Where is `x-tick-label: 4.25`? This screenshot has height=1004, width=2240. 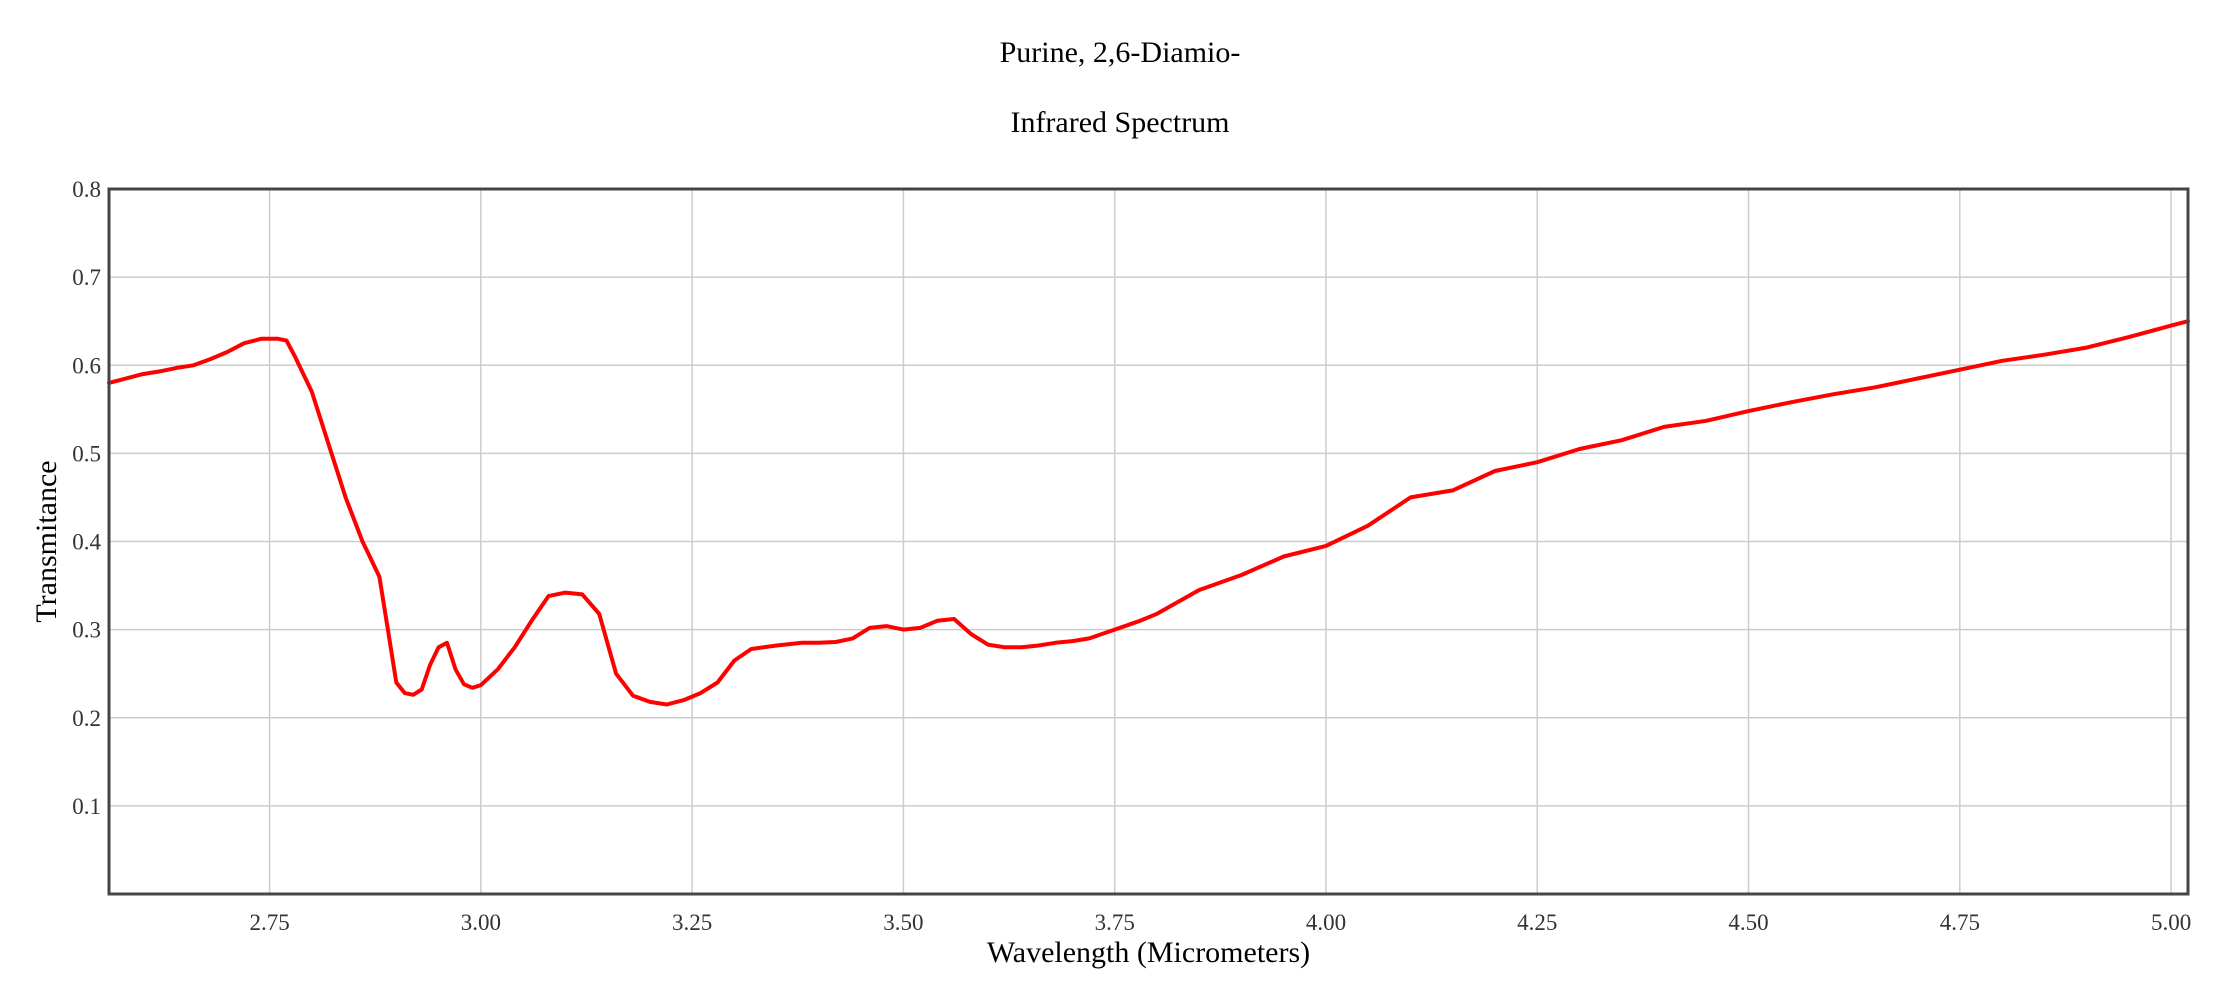
x-tick-label: 4.25 is located at coordinates (1537, 922).